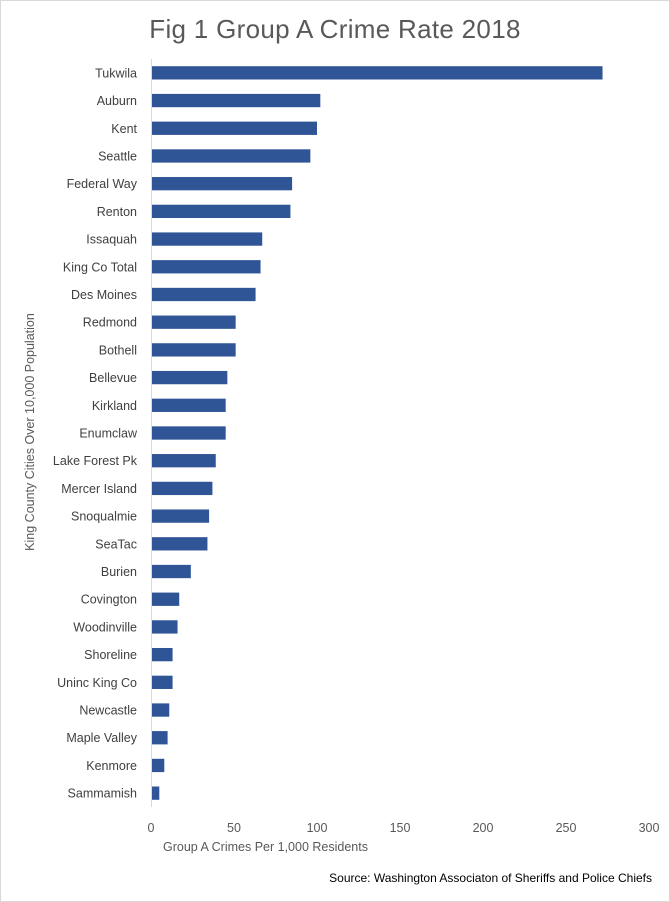 The image size is (670, 902). Describe the element at coordinates (111, 240) in the screenshot. I see `category-label: Issaquah` at that location.